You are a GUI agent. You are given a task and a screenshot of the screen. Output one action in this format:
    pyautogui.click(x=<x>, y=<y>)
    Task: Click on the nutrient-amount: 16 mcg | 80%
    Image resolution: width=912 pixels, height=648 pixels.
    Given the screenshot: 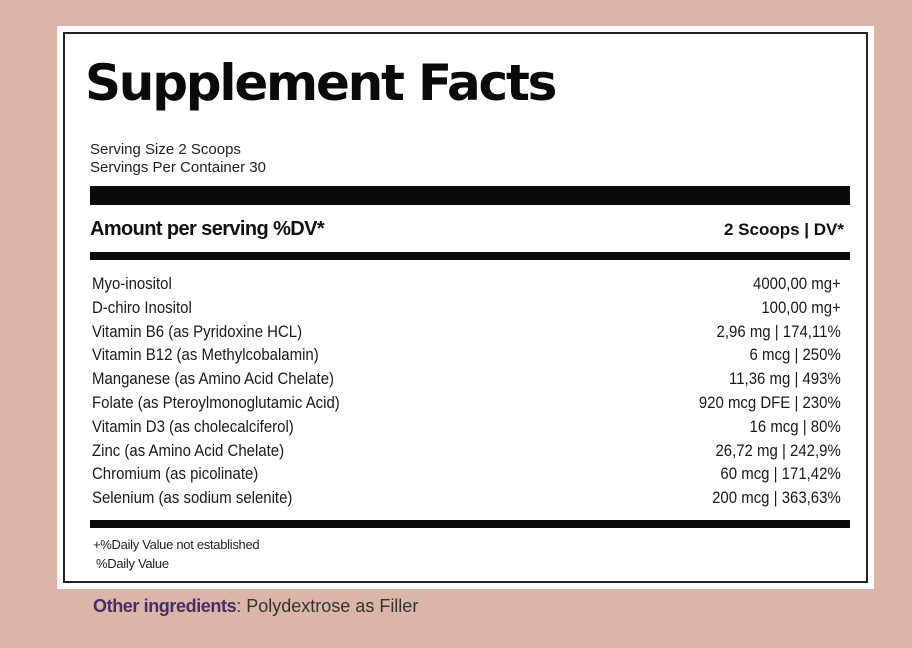 What is the action you would take?
    pyautogui.click(x=795, y=426)
    